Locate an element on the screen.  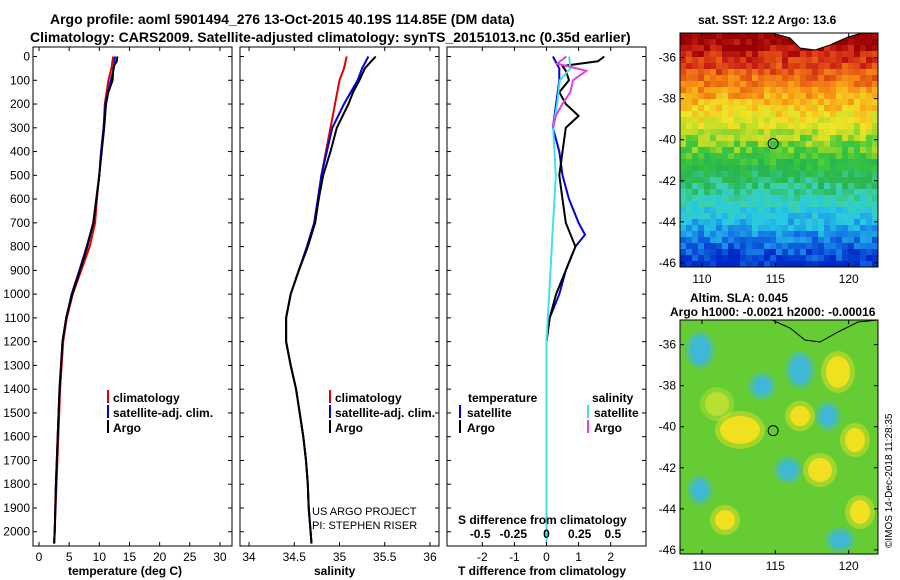
y-tick-label: 200 is located at coordinates (20, 104).